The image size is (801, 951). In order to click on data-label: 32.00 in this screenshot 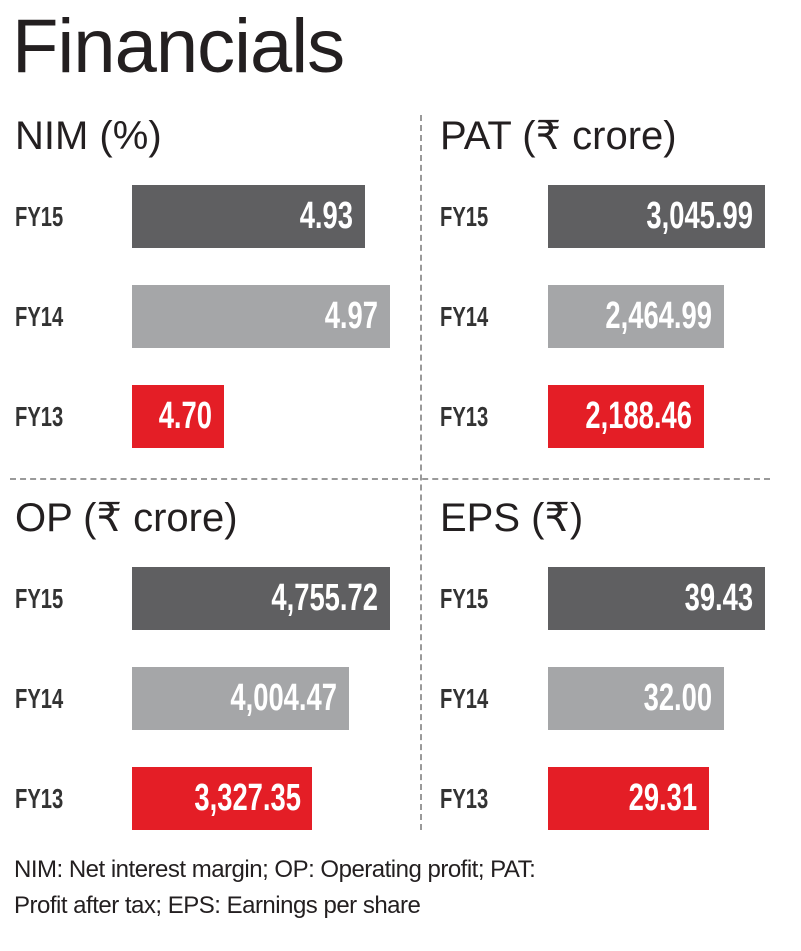, I will do `click(678, 698)`.